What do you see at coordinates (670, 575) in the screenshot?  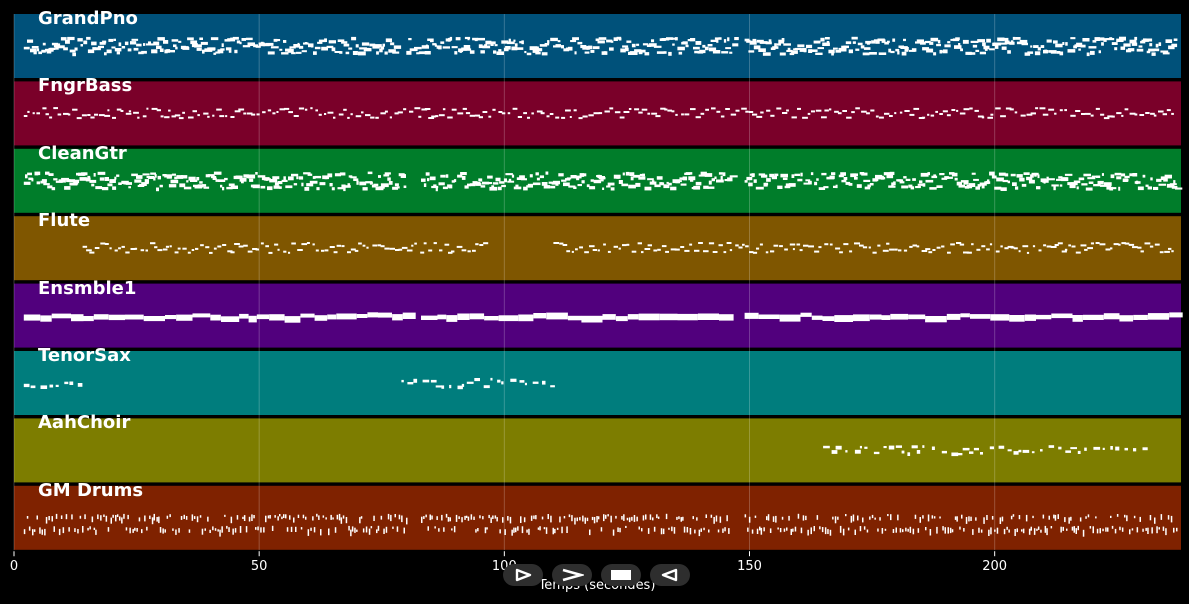 I see `rewind-button` at bounding box center [670, 575].